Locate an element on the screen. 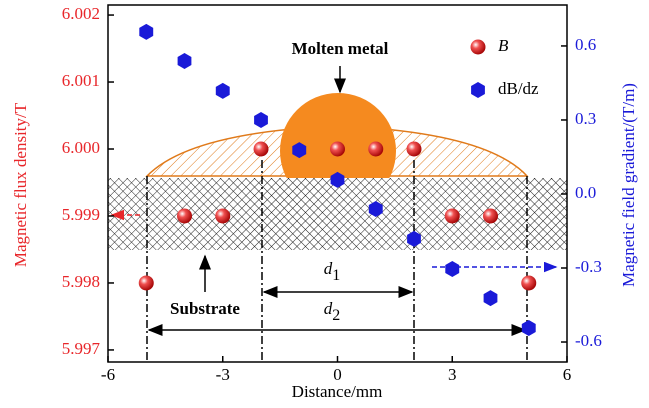 This screenshot has width=649, height=408. y2-tick-label: 0.0 is located at coordinates (585, 192).